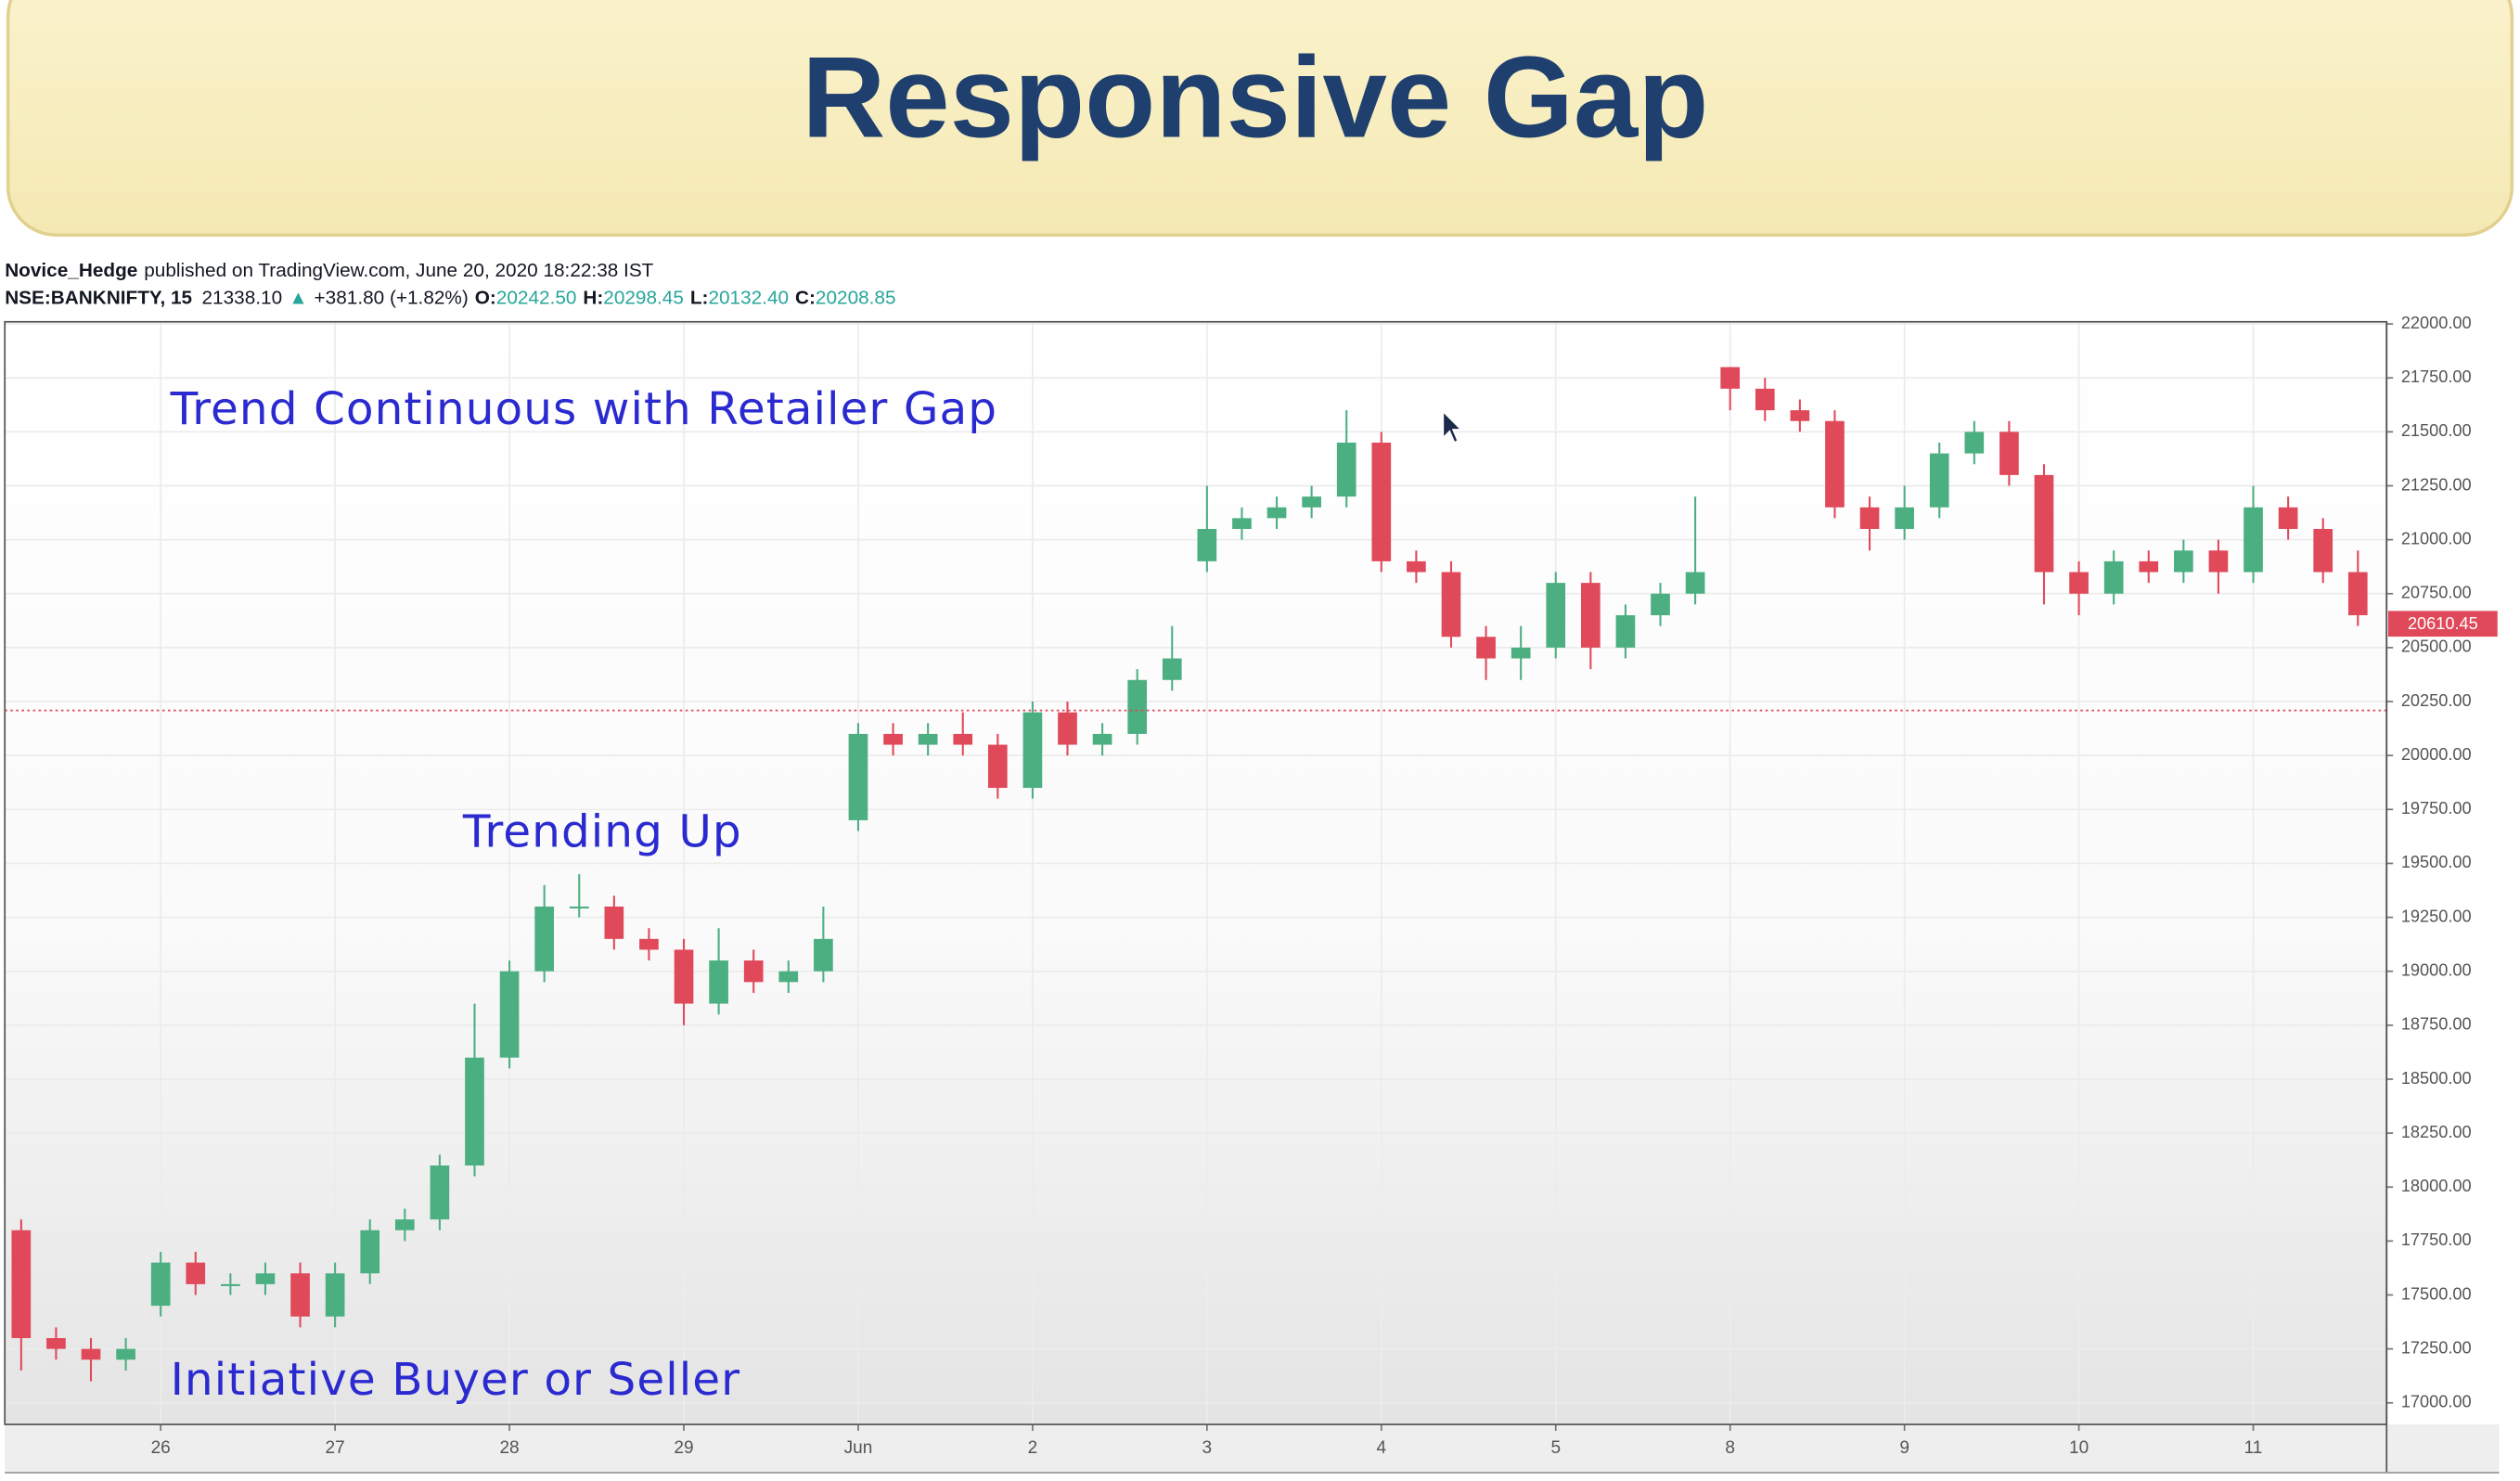 The width and height of the screenshot is (2520, 1481). Describe the element at coordinates (456, 1380) in the screenshot. I see `annotation: Initiative Buyer or Seller` at that location.